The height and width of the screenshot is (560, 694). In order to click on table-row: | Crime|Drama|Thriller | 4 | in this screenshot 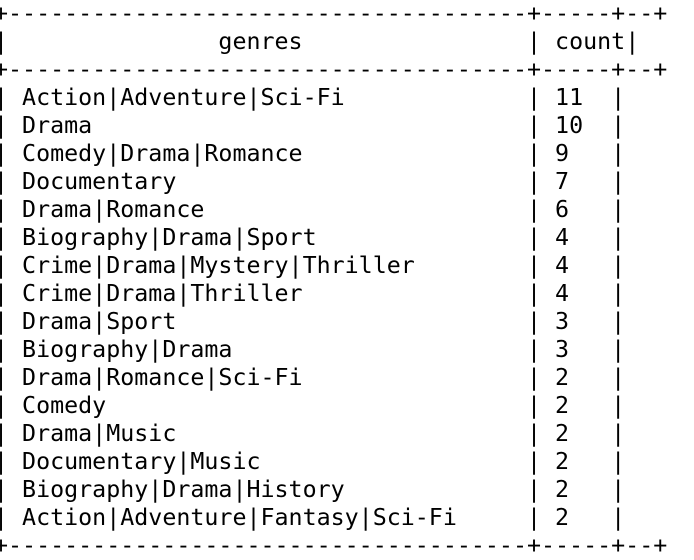, I will do `click(327, 293)`.